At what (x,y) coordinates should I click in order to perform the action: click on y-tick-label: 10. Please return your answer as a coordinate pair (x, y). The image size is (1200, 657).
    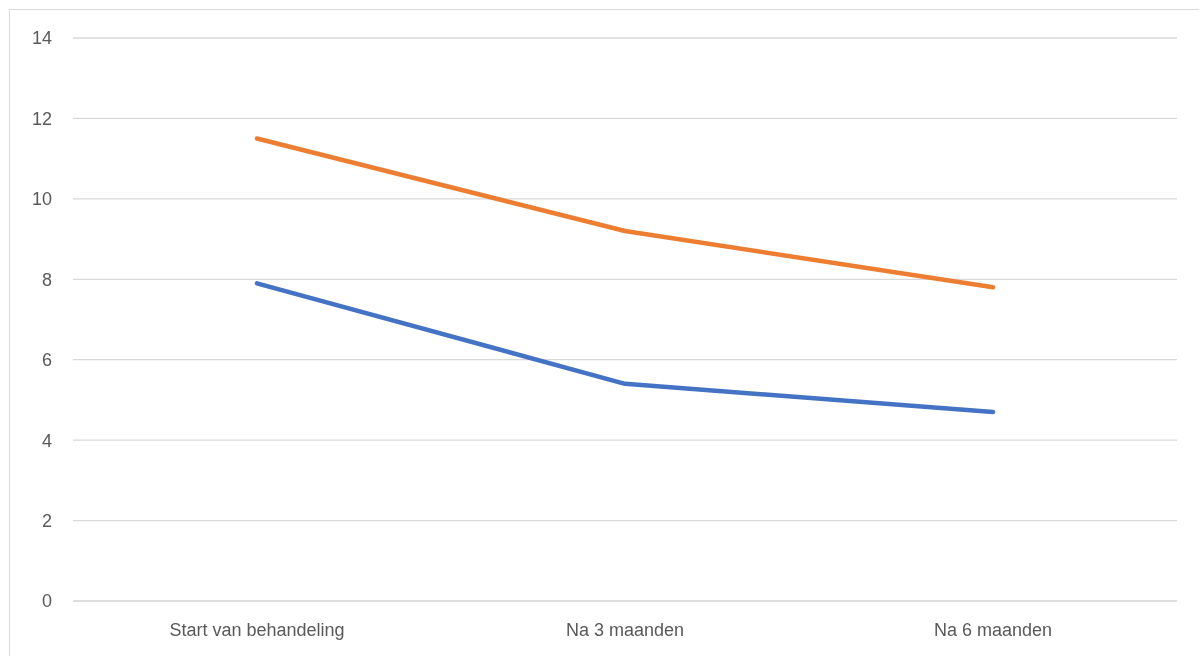
    Looking at the image, I should click on (41, 199).